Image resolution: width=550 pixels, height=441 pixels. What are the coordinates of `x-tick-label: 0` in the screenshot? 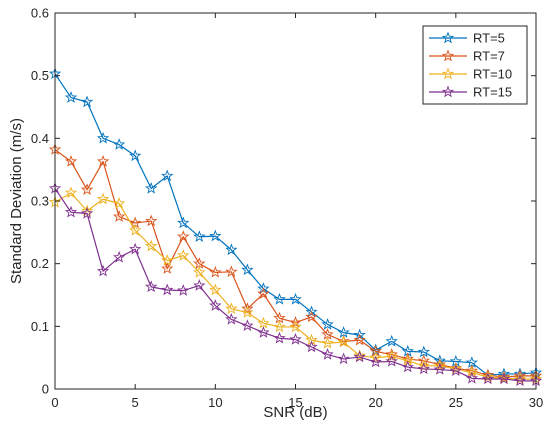 It's located at (54, 402).